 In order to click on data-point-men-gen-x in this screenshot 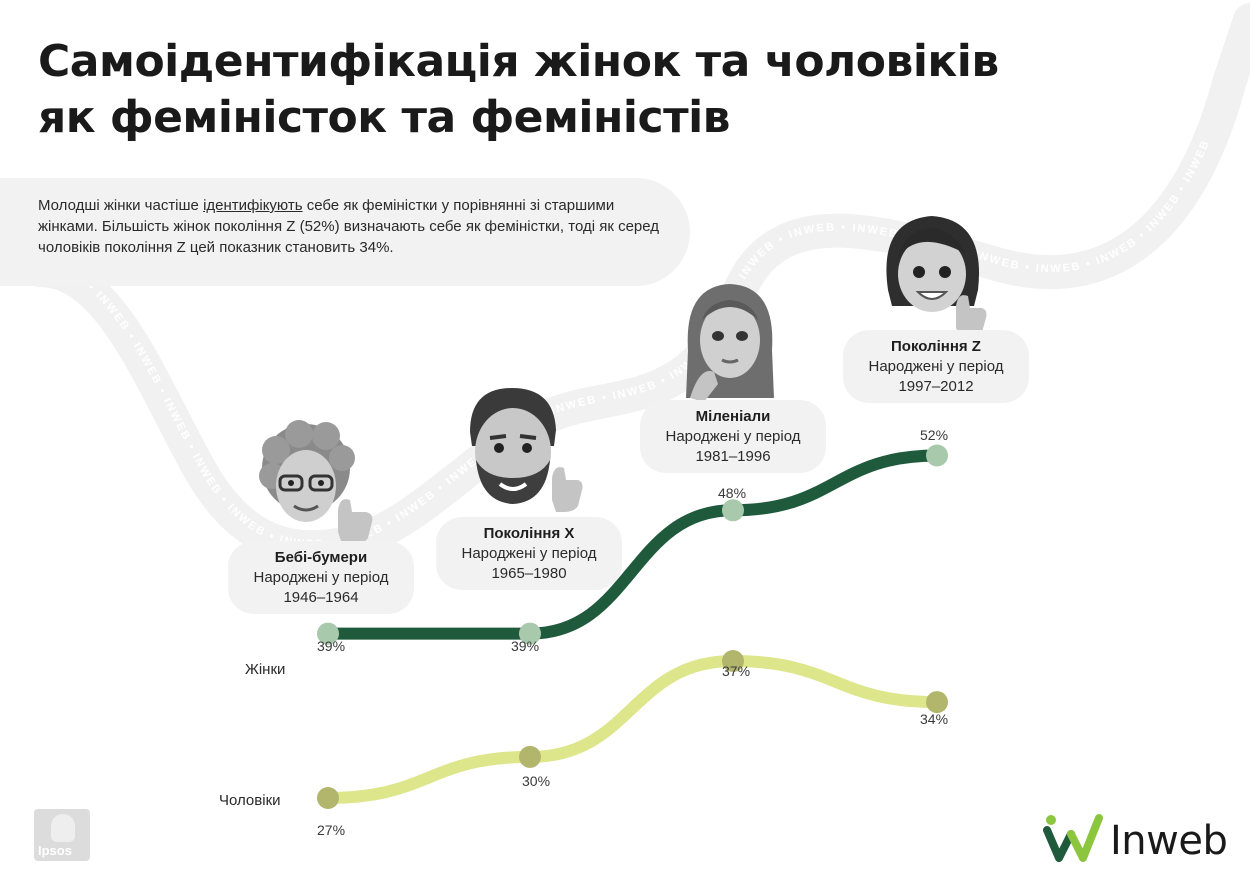, I will do `click(530, 756)`.